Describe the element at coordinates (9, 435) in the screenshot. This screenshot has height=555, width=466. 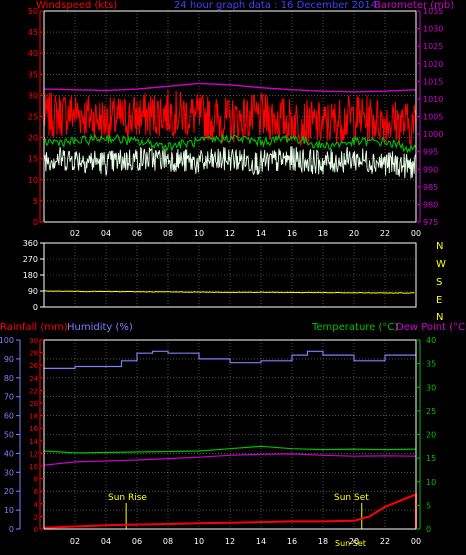
I see `humidity-tick-label: 50` at that location.